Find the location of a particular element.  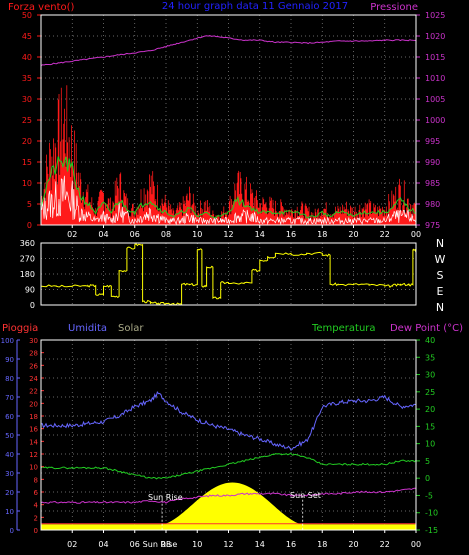

rain-tick-label: 8 is located at coordinates (36, 480).